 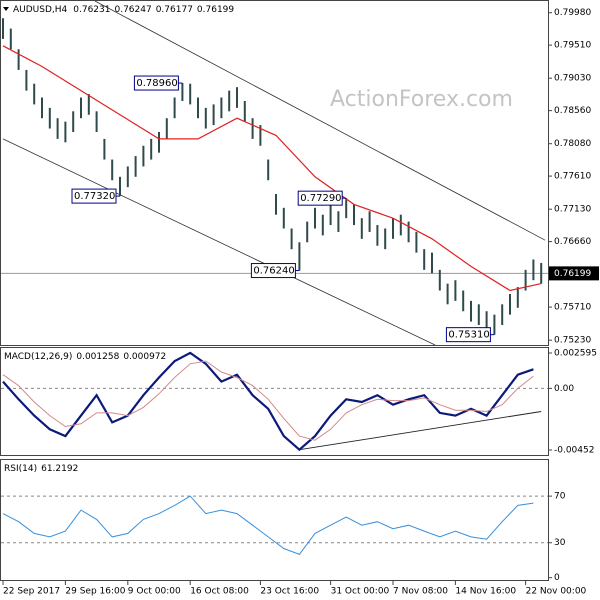 I want to click on y-tick-label: 0.77130, so click(x=572, y=210).